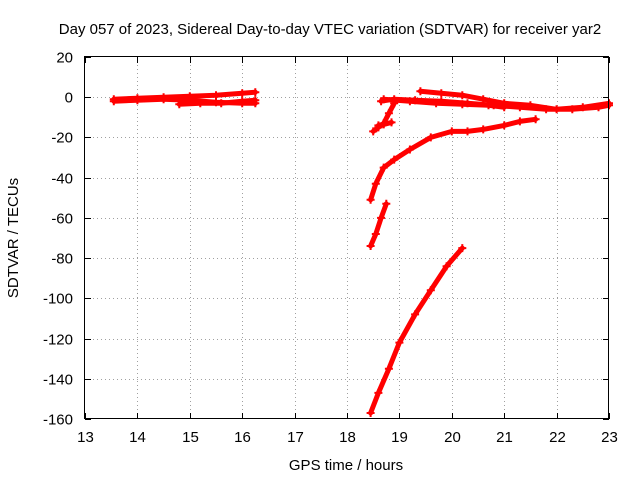 The image size is (640, 480). What do you see at coordinates (453, 159) in the screenshot?
I see `series-descending-arc` at bounding box center [453, 159].